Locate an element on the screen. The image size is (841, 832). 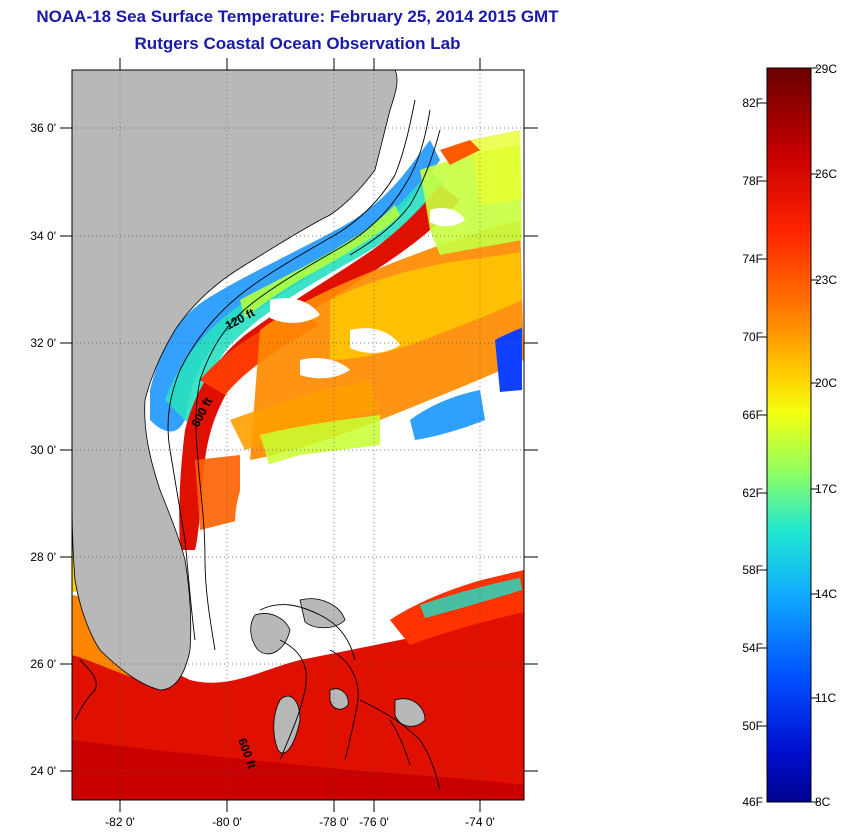
cb-c-8: 8C is located at coordinates (823, 802).